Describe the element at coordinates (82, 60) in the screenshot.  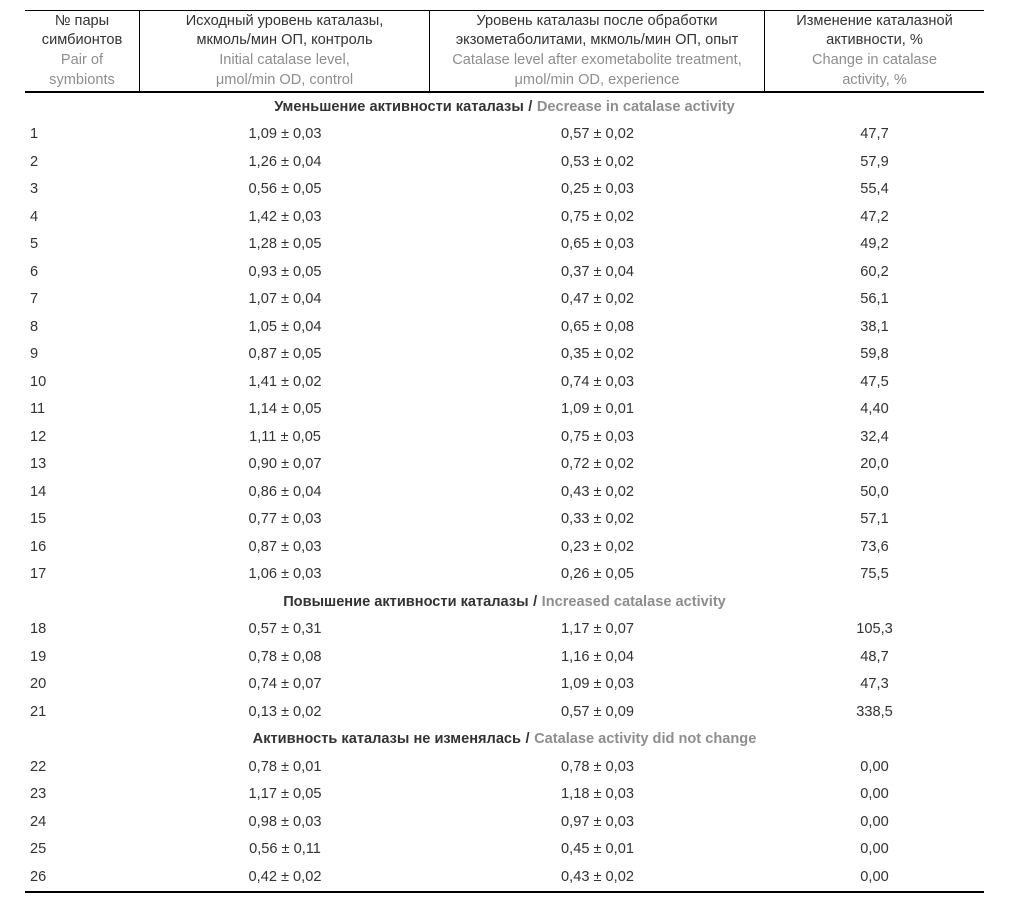
I see `header-en-line: Pair of` at that location.